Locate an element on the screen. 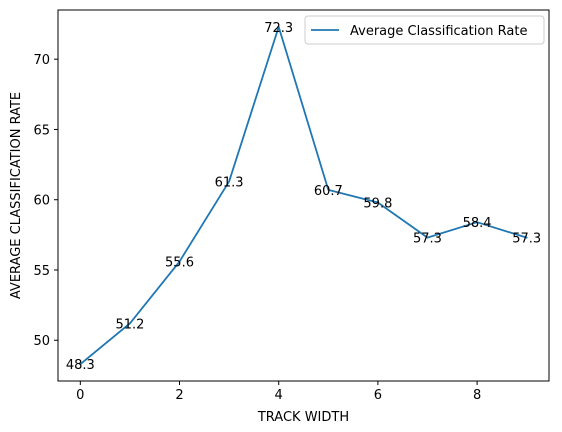  y-tick-label: 55 is located at coordinates (41, 271).